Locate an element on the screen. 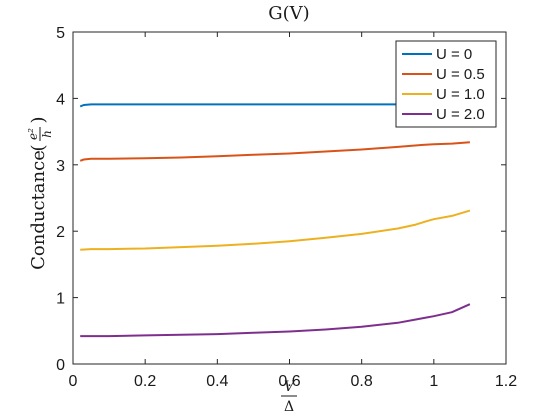  y-label-numerator: e² is located at coordinates (33, 134).